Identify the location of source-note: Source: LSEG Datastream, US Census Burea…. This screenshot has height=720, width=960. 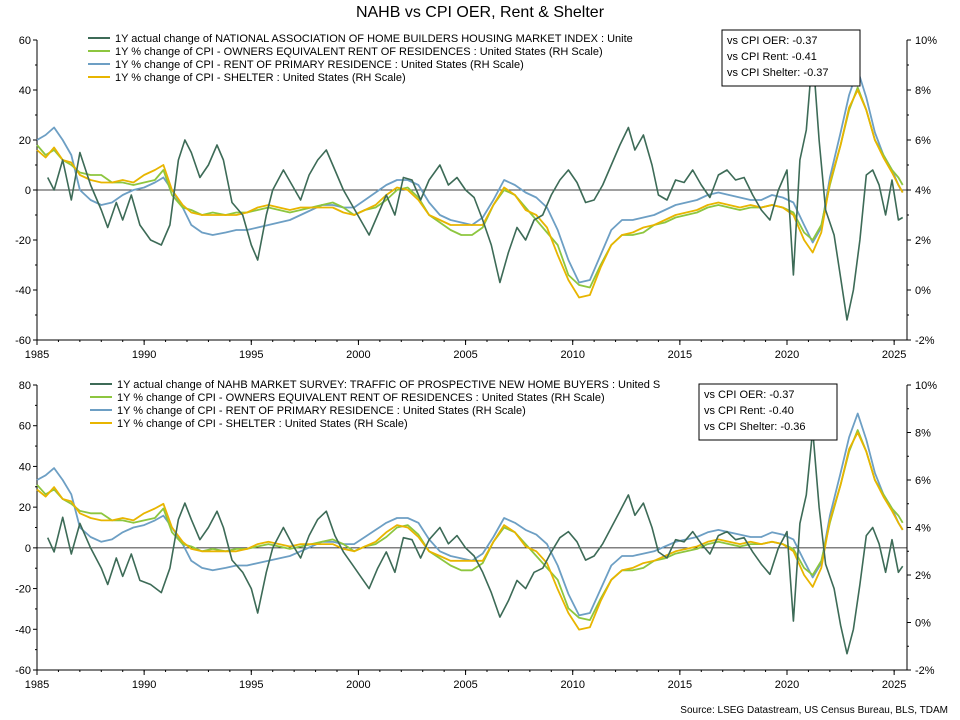
(814, 710).